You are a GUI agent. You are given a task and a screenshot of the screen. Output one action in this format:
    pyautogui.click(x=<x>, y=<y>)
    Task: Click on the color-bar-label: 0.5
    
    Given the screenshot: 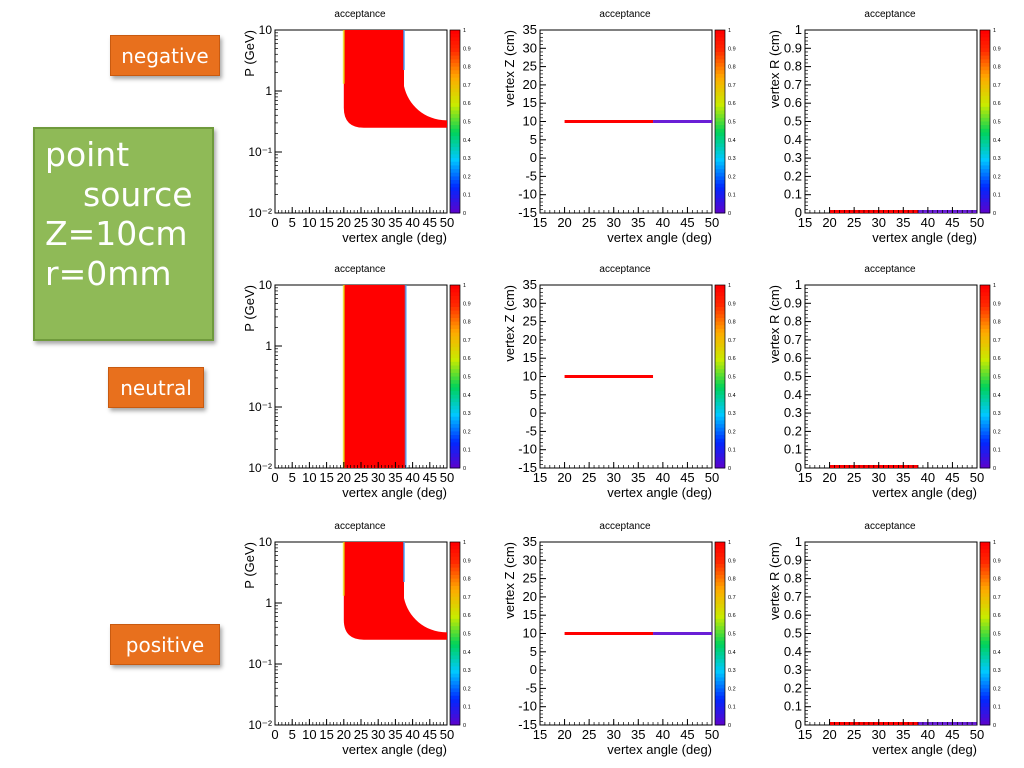 What is the action you would take?
    pyautogui.click(x=732, y=123)
    